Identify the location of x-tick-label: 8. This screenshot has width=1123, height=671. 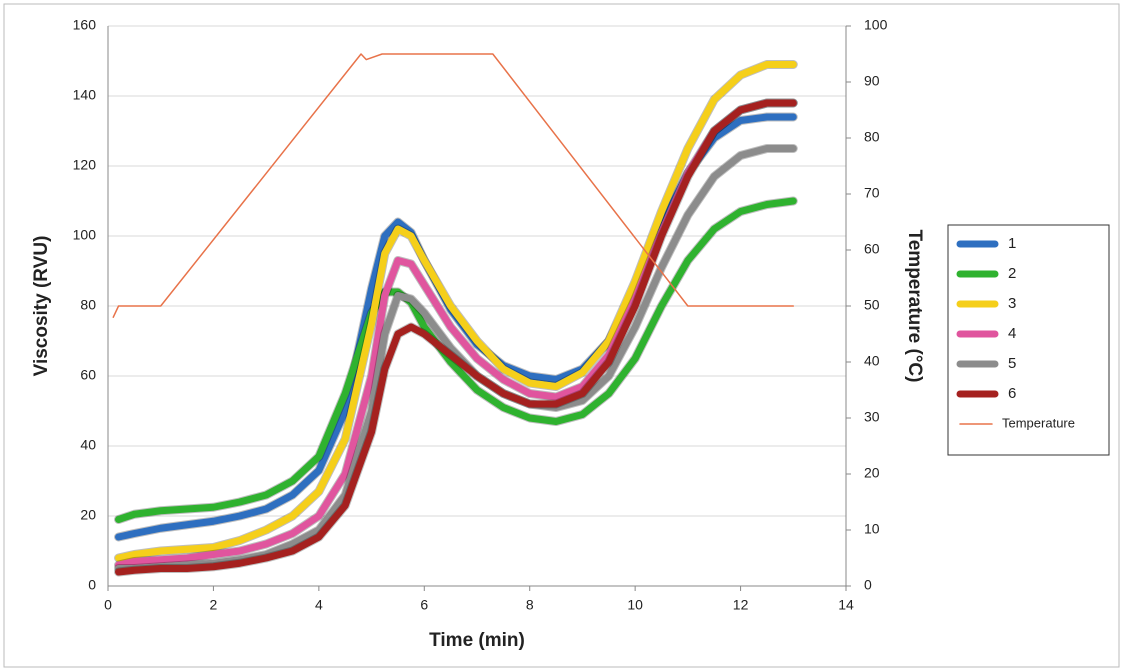
(530, 605).